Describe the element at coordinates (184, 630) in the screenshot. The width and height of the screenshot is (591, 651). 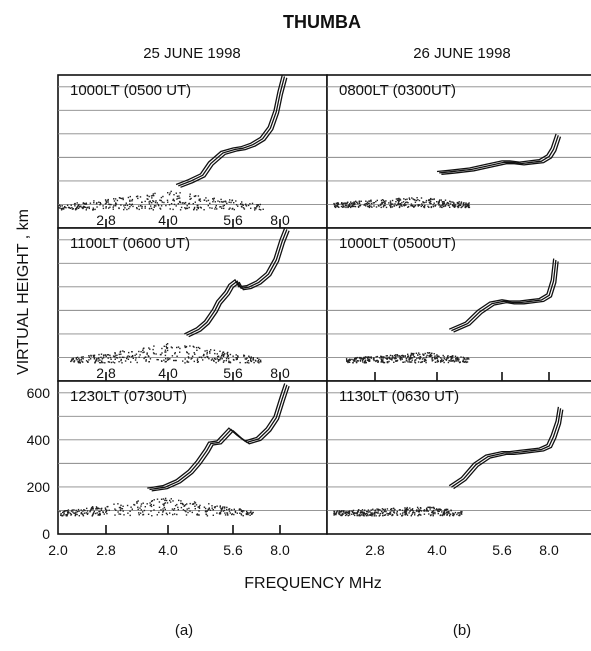
I see `caption-a: (a)` at that location.